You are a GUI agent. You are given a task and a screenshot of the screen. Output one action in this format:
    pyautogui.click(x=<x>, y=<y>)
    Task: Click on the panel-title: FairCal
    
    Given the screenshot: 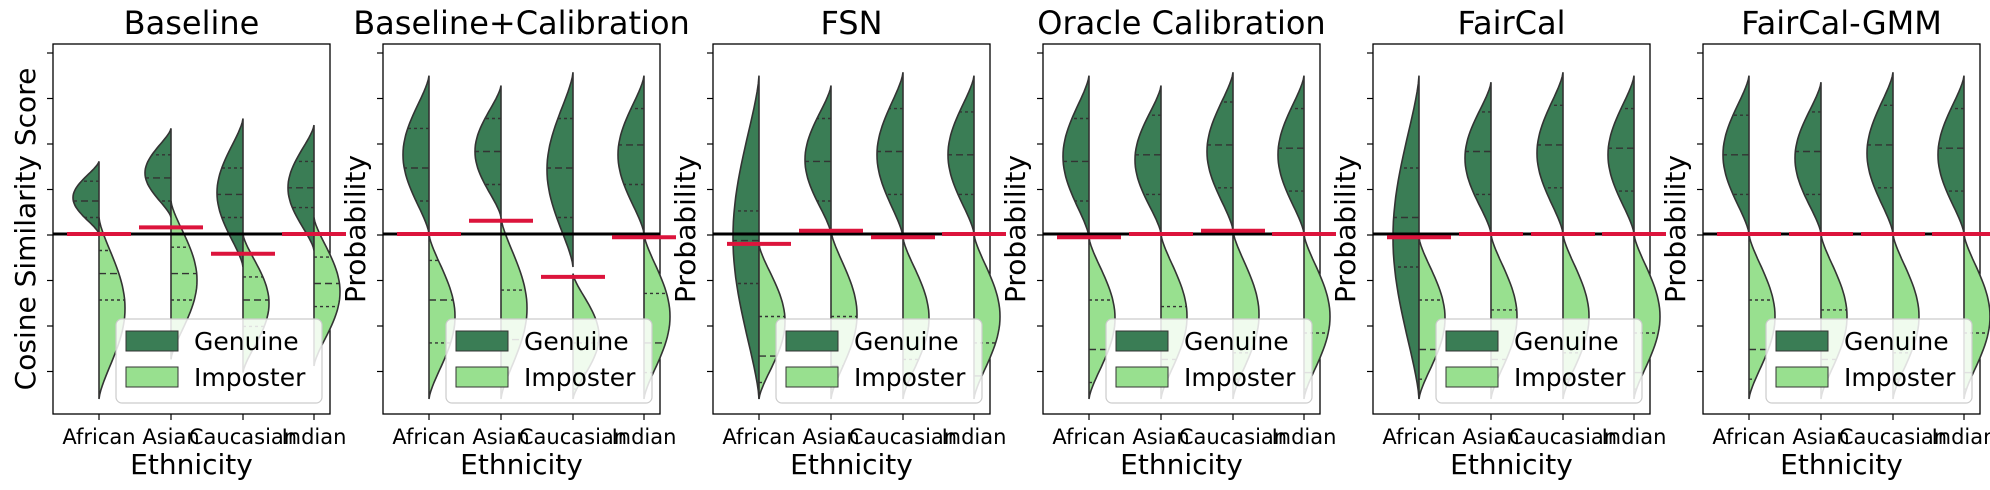 What is the action you would take?
    pyautogui.click(x=1512, y=23)
    